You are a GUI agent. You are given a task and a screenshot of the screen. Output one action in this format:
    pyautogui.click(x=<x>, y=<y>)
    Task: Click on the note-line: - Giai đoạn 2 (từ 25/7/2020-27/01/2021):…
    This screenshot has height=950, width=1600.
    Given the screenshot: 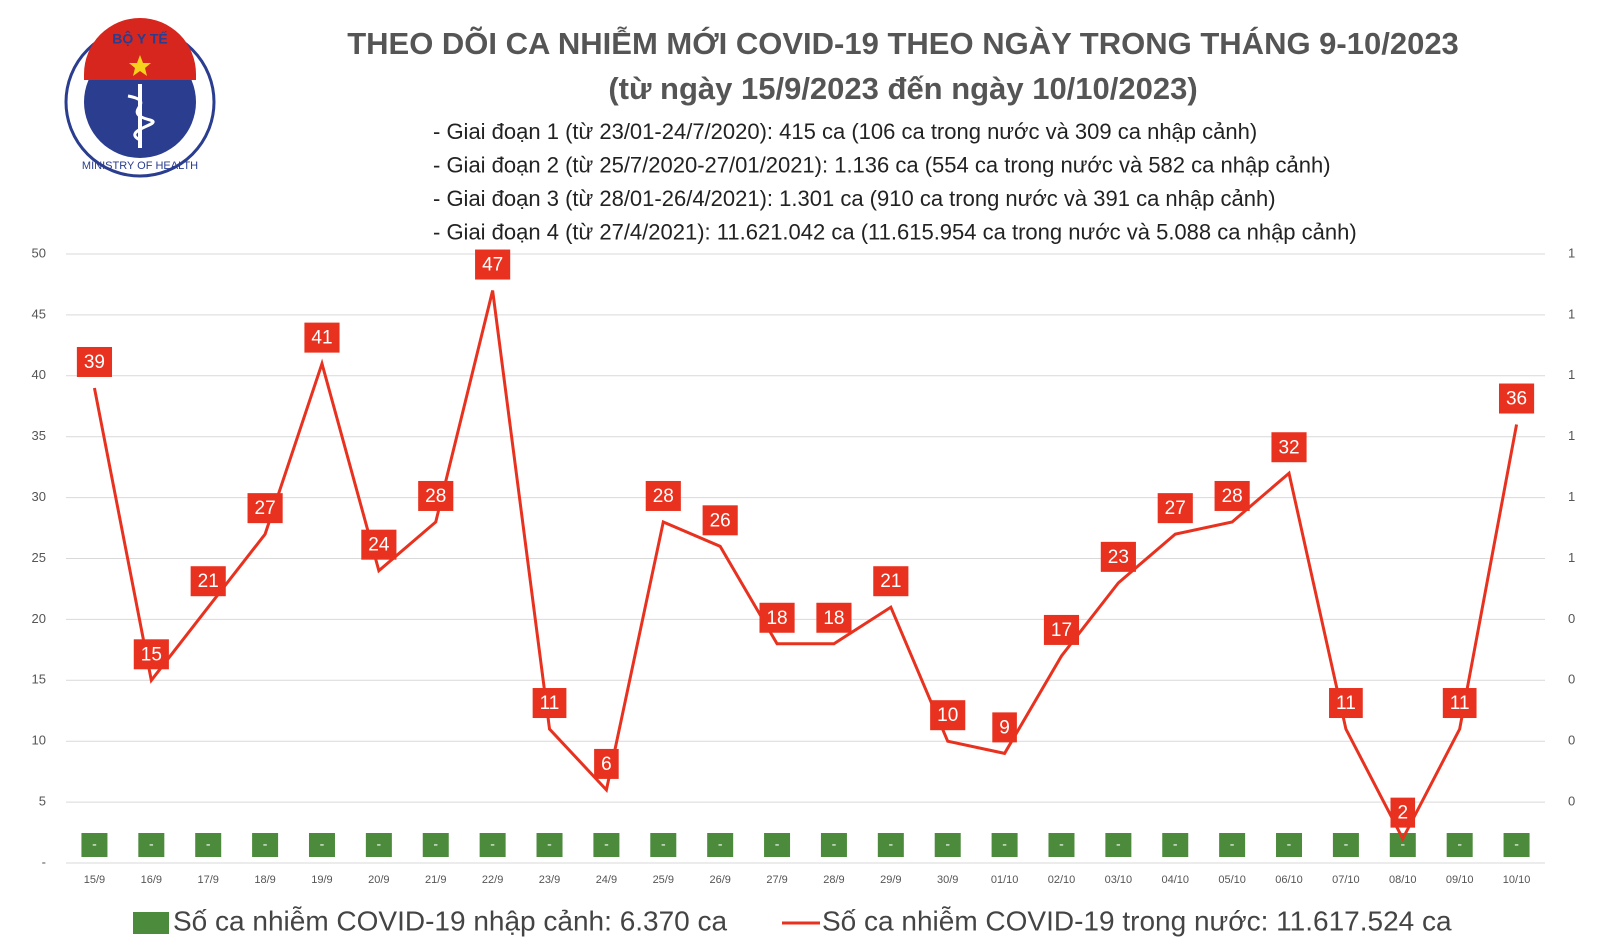 What is the action you would take?
    pyautogui.click(x=882, y=164)
    